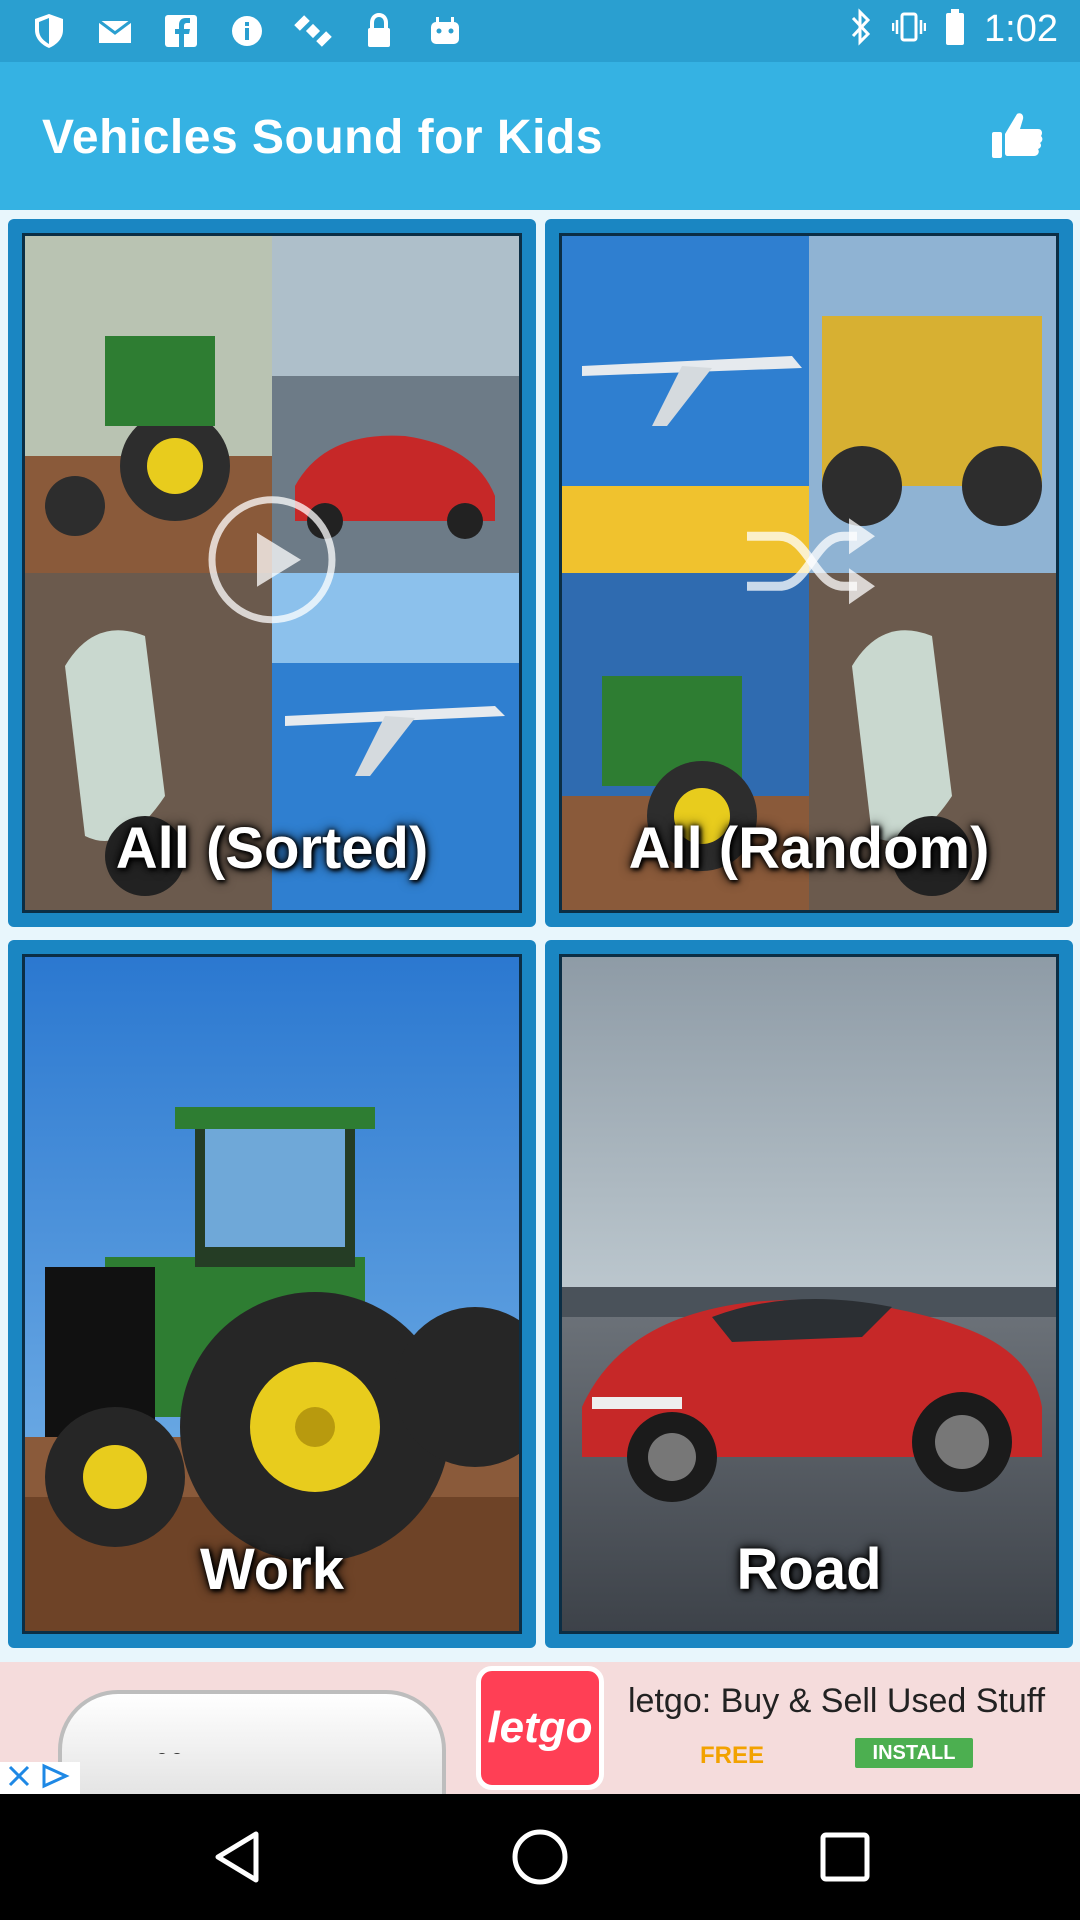 The height and width of the screenshot is (1920, 1080). I want to click on mail-icon, so click(115, 31).